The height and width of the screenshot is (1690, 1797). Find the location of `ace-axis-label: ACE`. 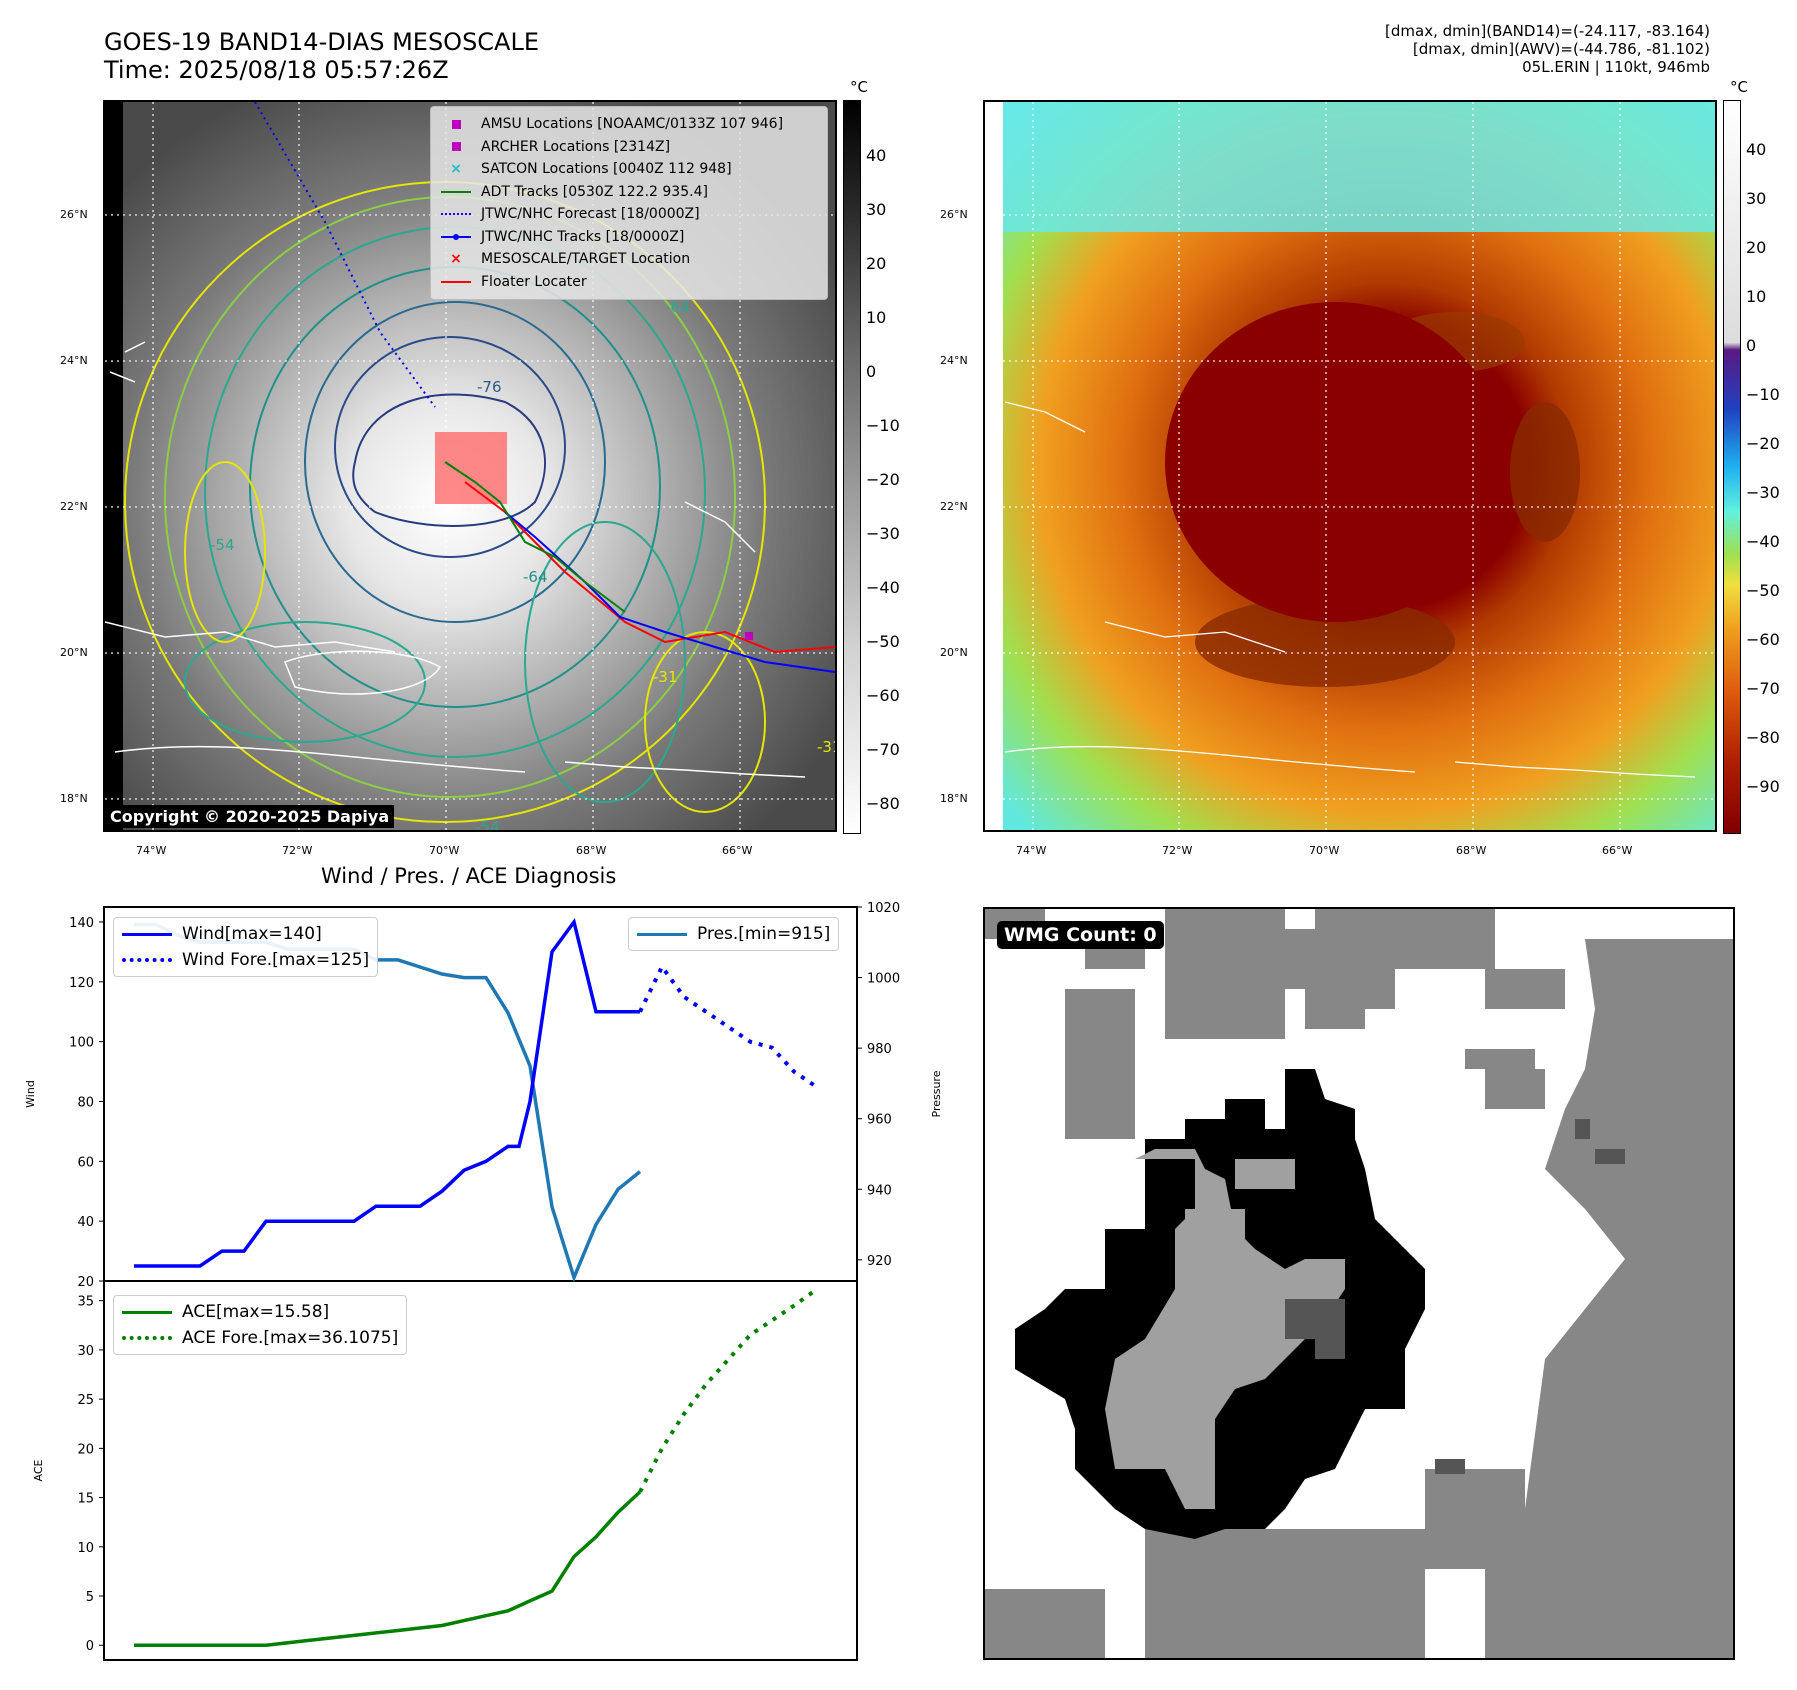

ace-axis-label: ACE is located at coordinates (38, 1470).